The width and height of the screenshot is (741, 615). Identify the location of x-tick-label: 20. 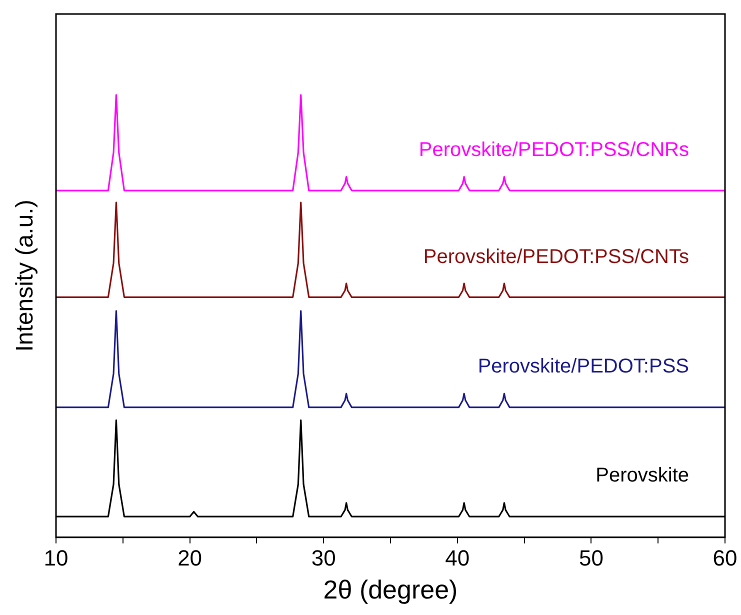
(190, 558).